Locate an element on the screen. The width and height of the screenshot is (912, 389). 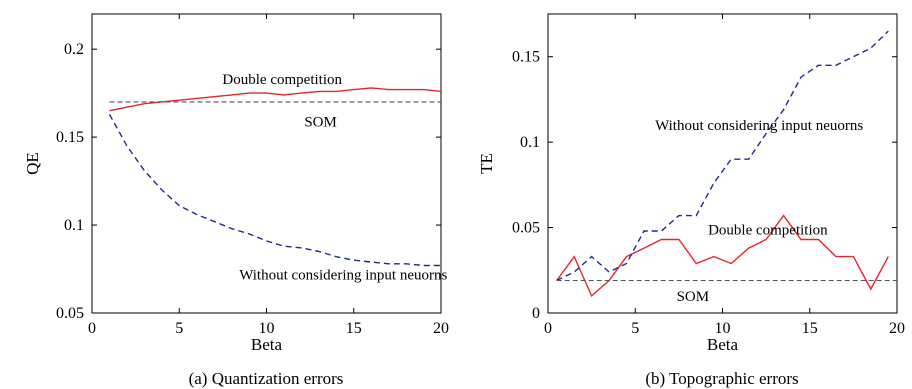
y-axis-label: QE is located at coordinates (32, 163).